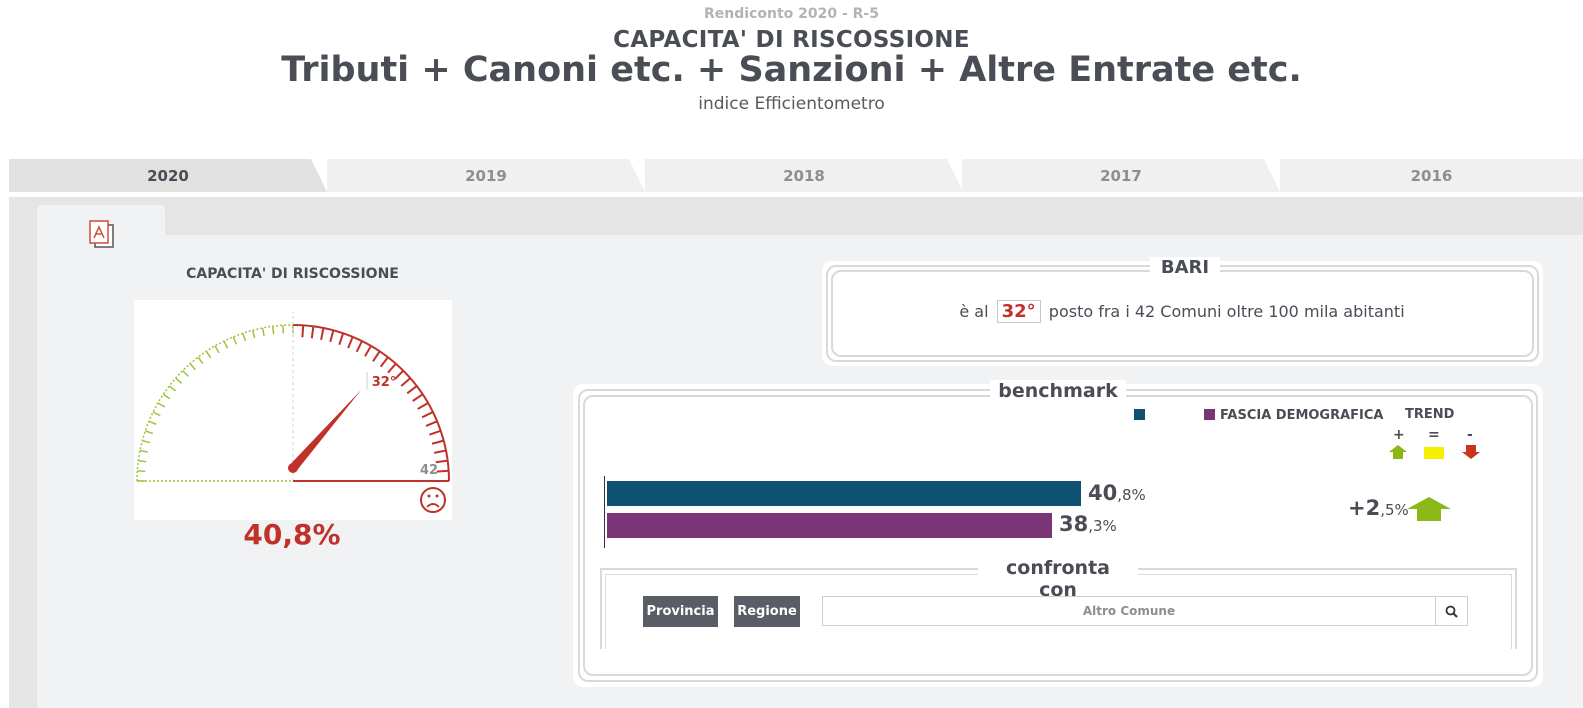 The image size is (1583, 708). What do you see at coordinates (829, 525) in the screenshot?
I see `fascia-bar` at bounding box center [829, 525].